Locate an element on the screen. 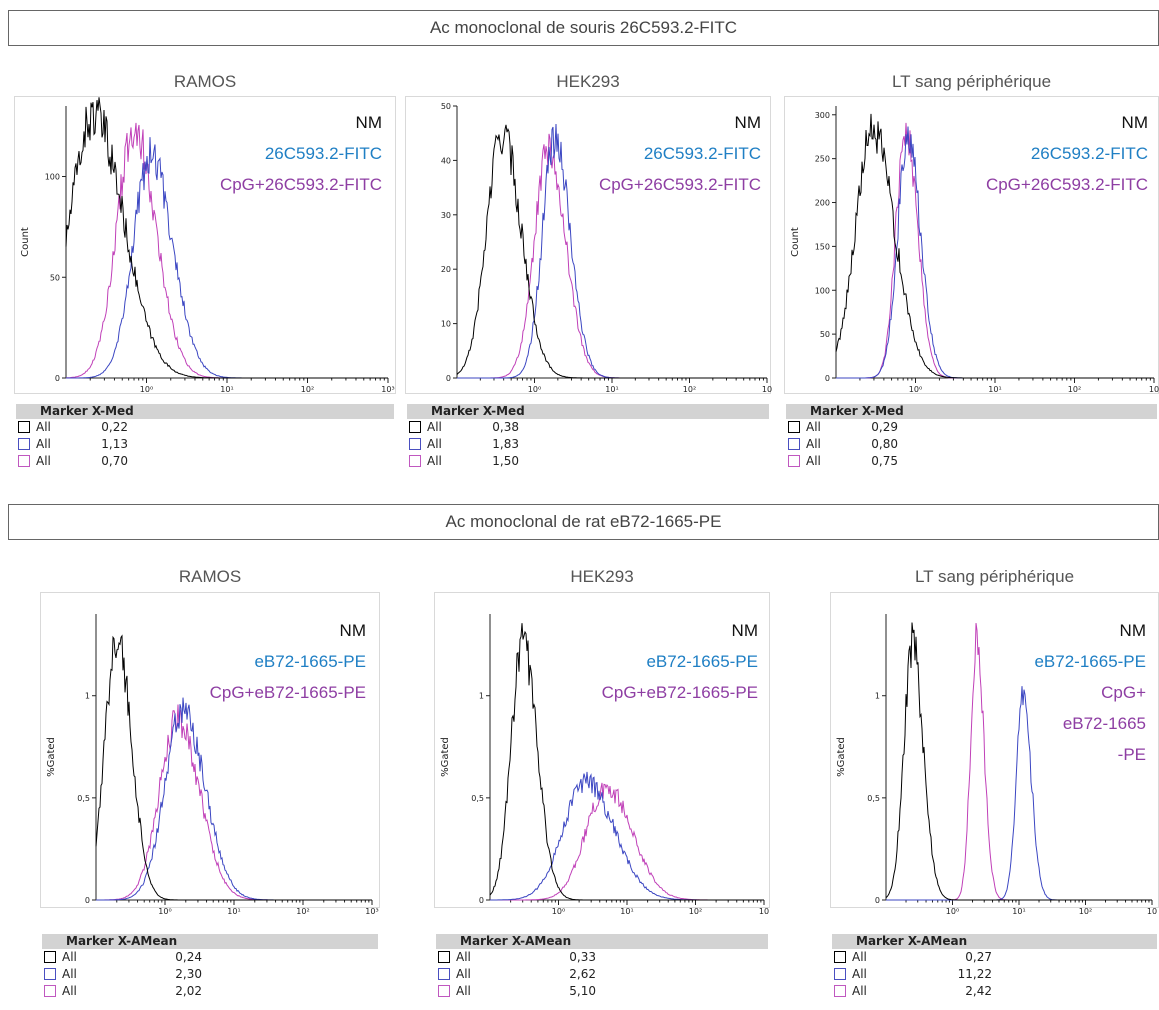 The image size is (1159, 1010). stats-row: All 2,02 is located at coordinates (210, 991).